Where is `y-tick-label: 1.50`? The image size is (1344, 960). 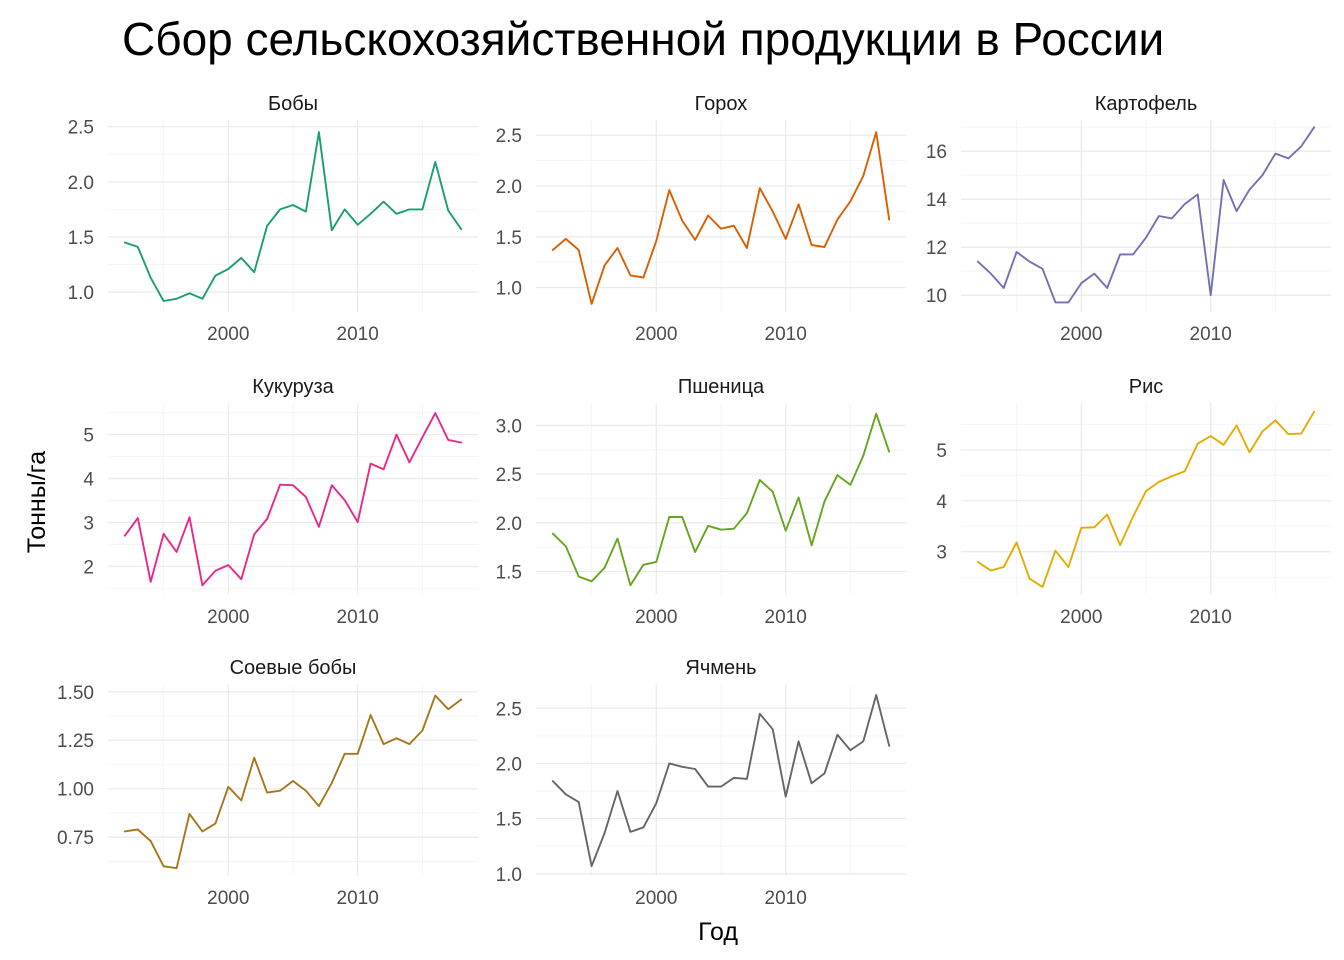 y-tick-label: 1.50 is located at coordinates (75, 693).